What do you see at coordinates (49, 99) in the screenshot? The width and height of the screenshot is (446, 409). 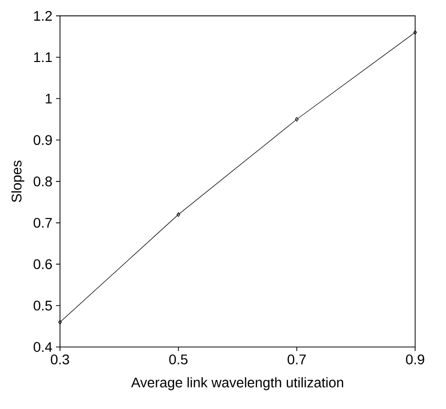 I see `y-tick-label: 1` at bounding box center [49, 99].